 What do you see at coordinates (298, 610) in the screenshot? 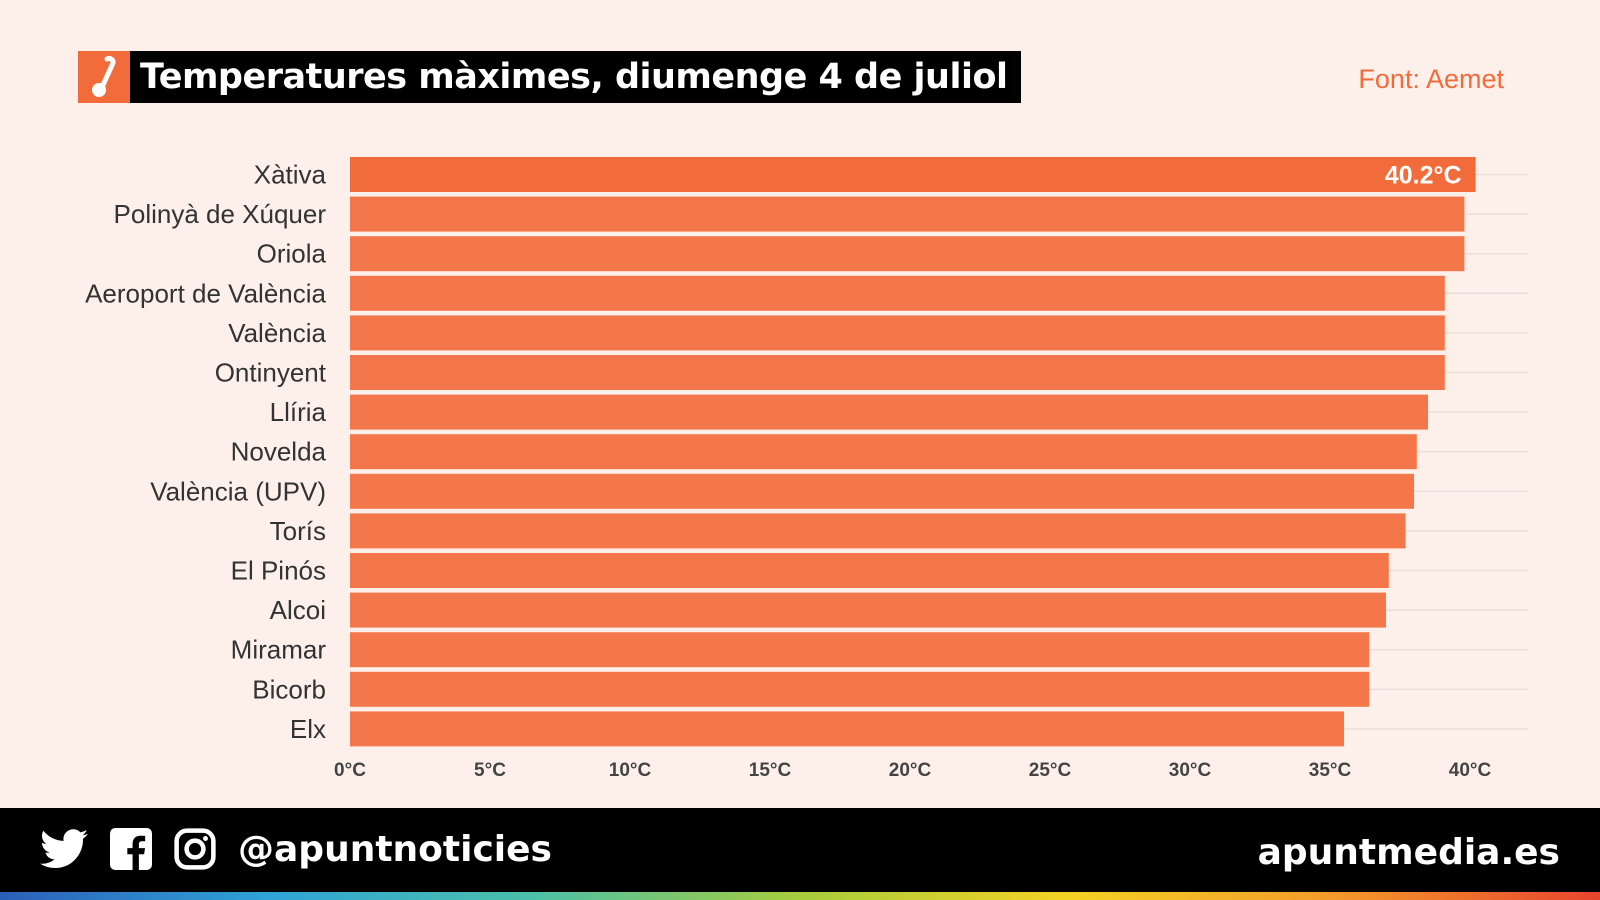
I see `category-label: Alcoi` at bounding box center [298, 610].